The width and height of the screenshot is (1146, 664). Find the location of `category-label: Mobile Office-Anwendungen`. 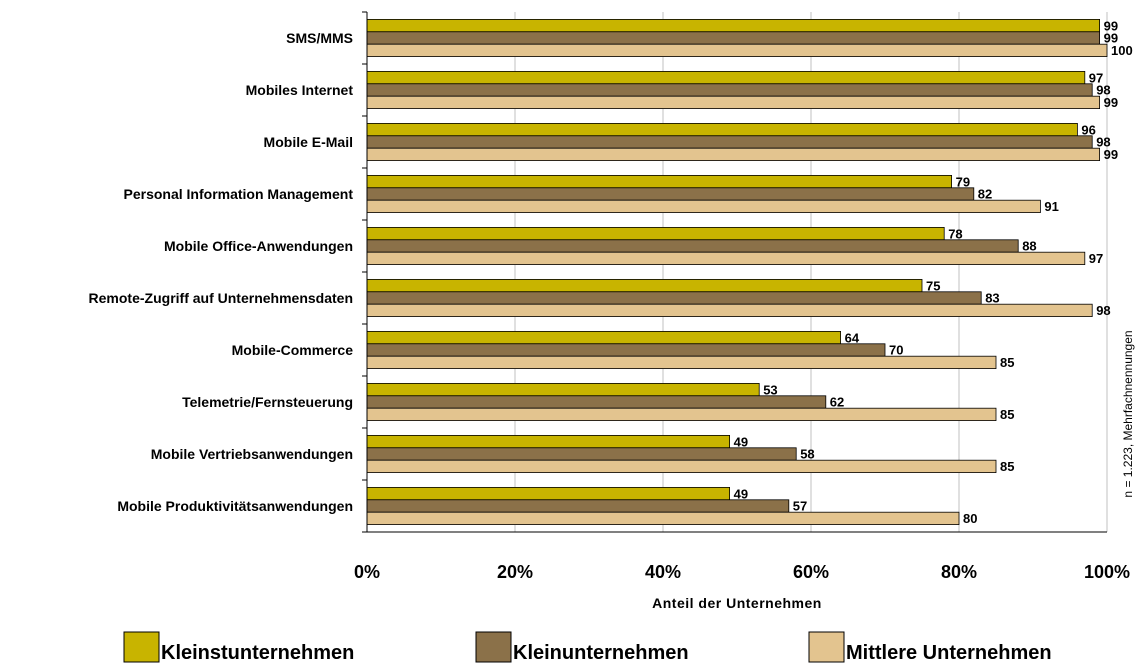

category-label: Mobile Office-Anwendungen is located at coordinates (258, 246).